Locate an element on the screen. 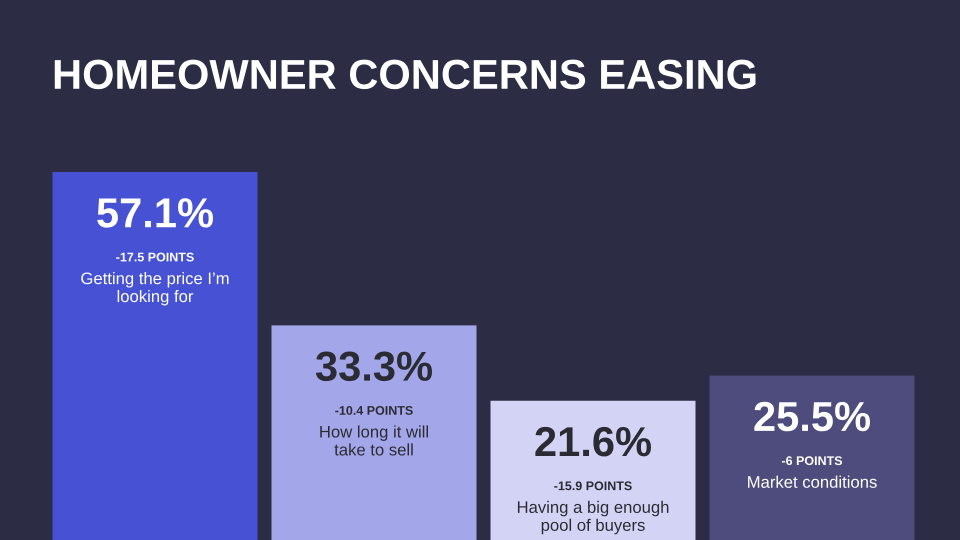 This screenshot has height=540, width=960. x-tick-label: Having a big enough pool of buyers is located at coordinates (593, 517).